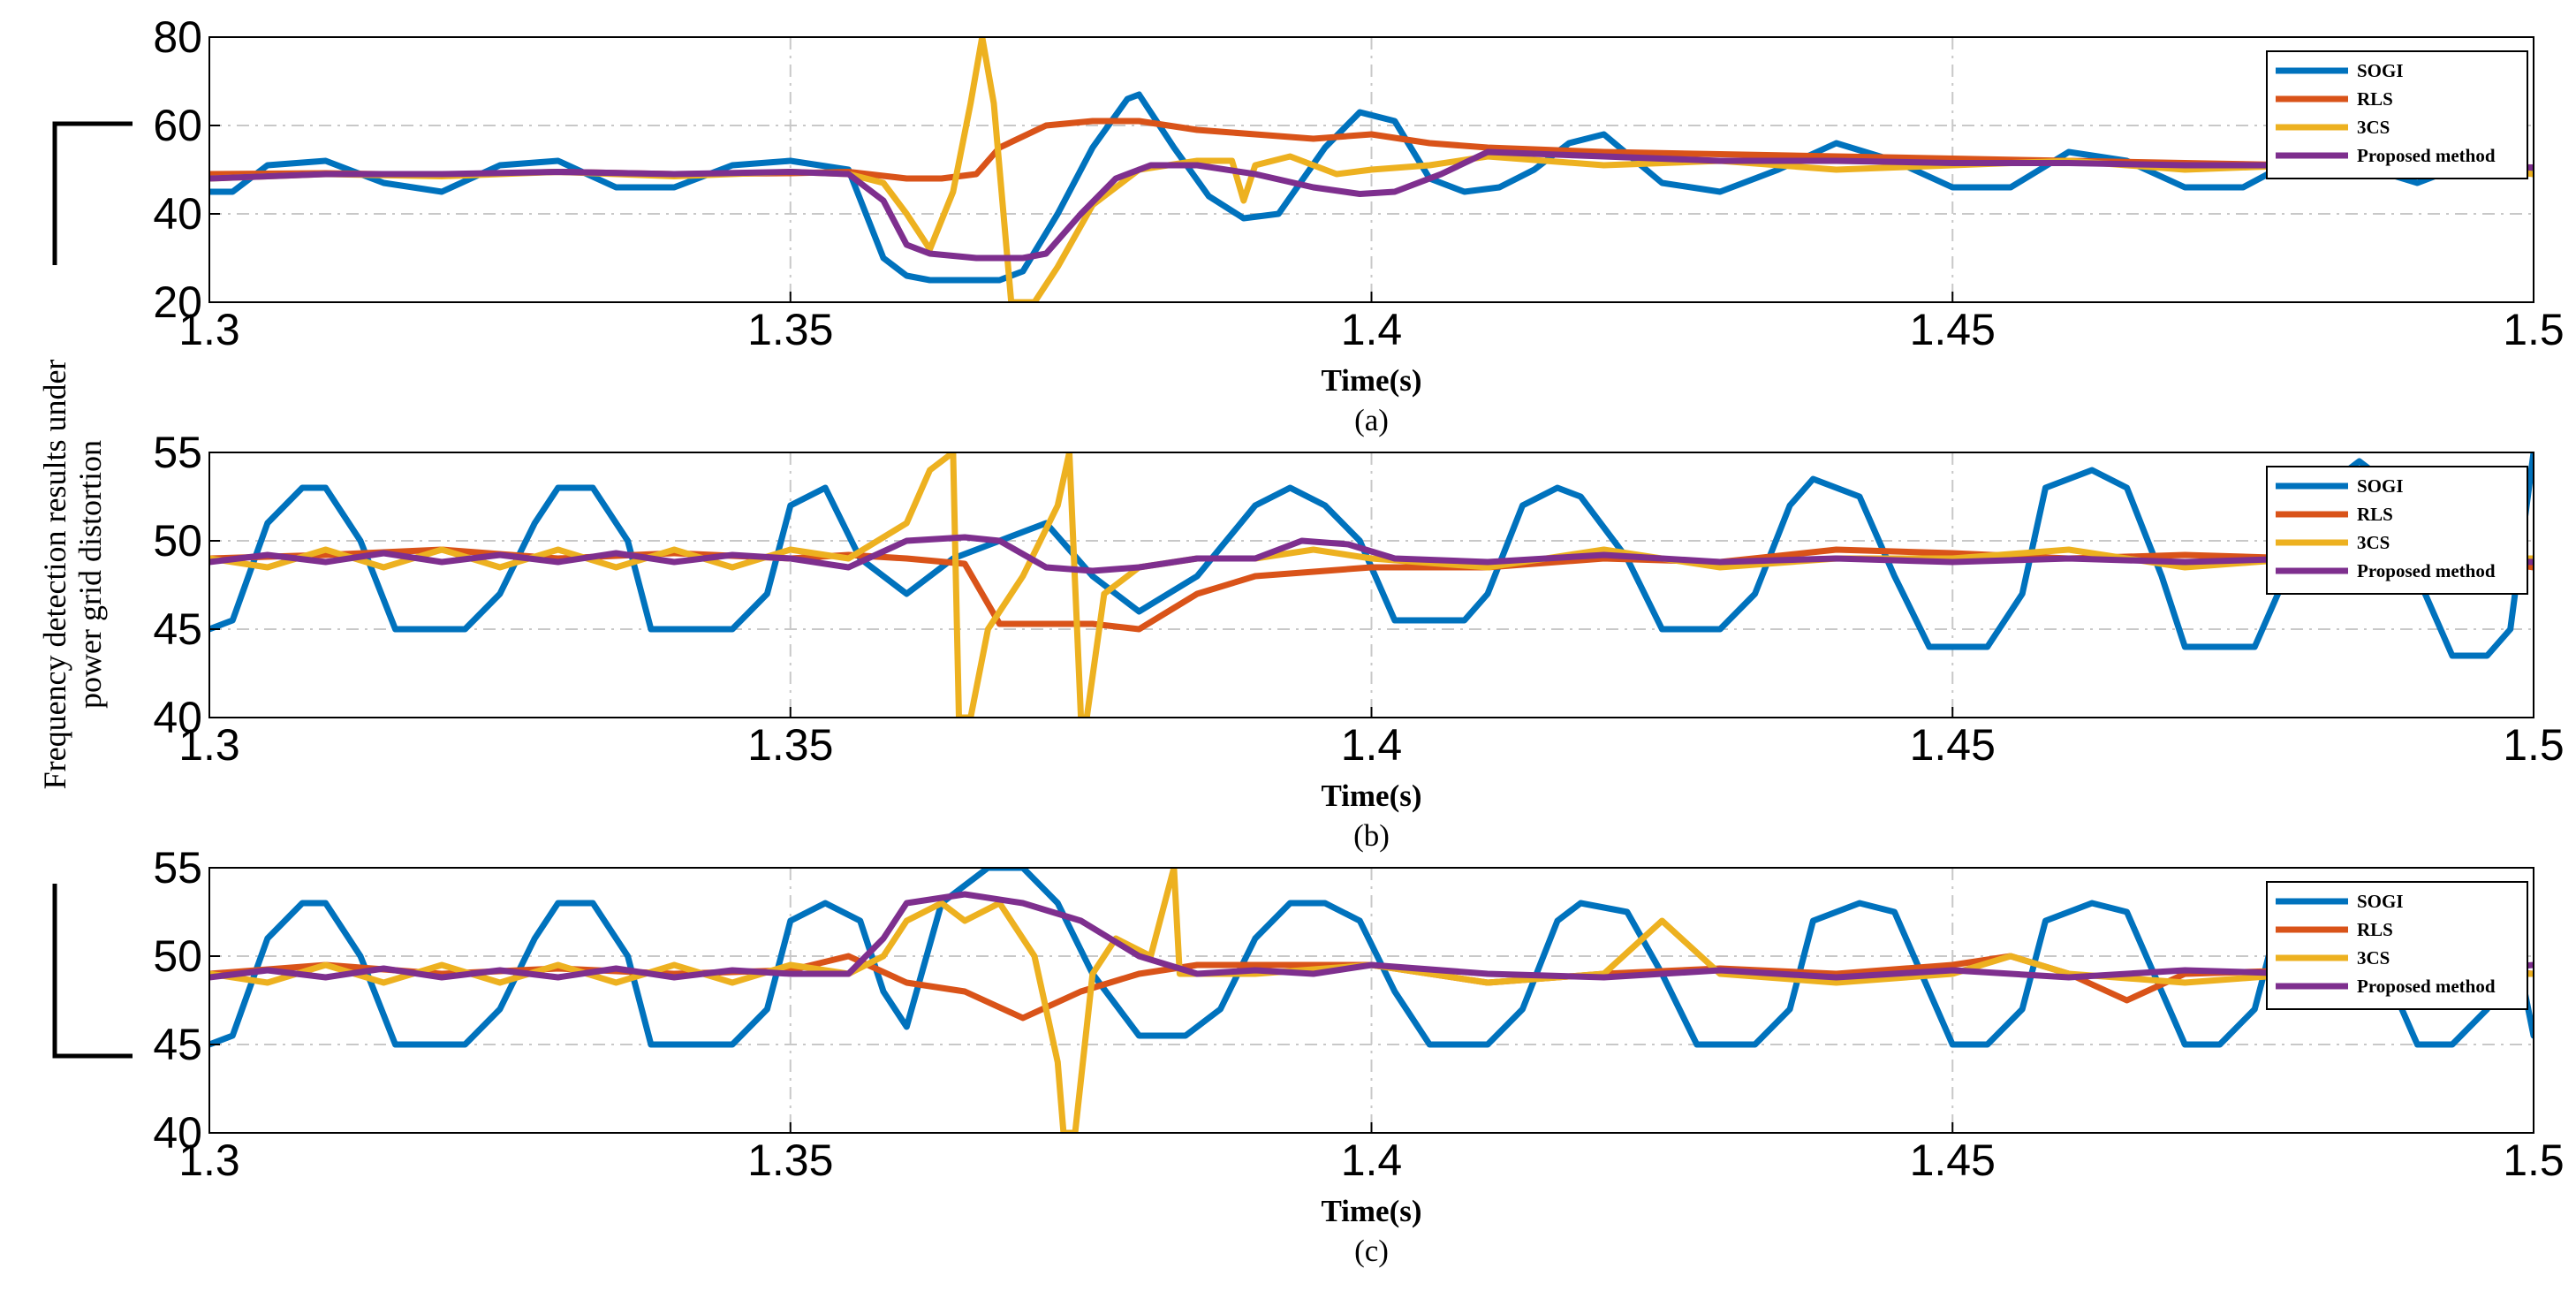 The width and height of the screenshot is (2576, 1299). I want to click on ylabel-line-2: power grid distortion, so click(90, 575).